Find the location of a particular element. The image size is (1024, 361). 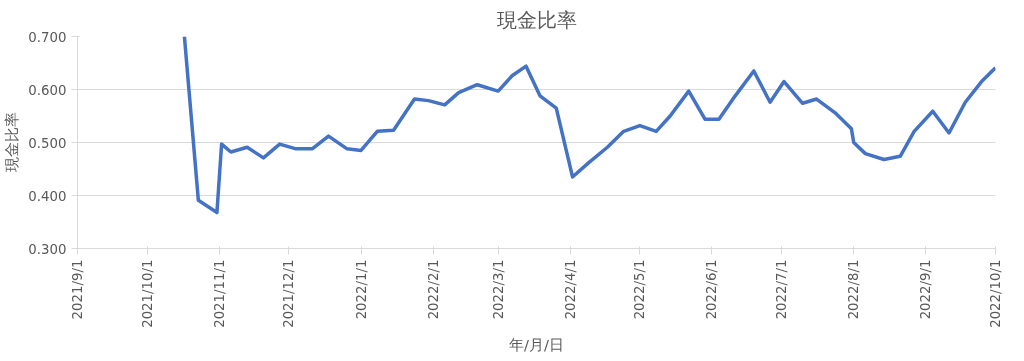

y-axis-title: 現金比率 is located at coordinates (12, 142).